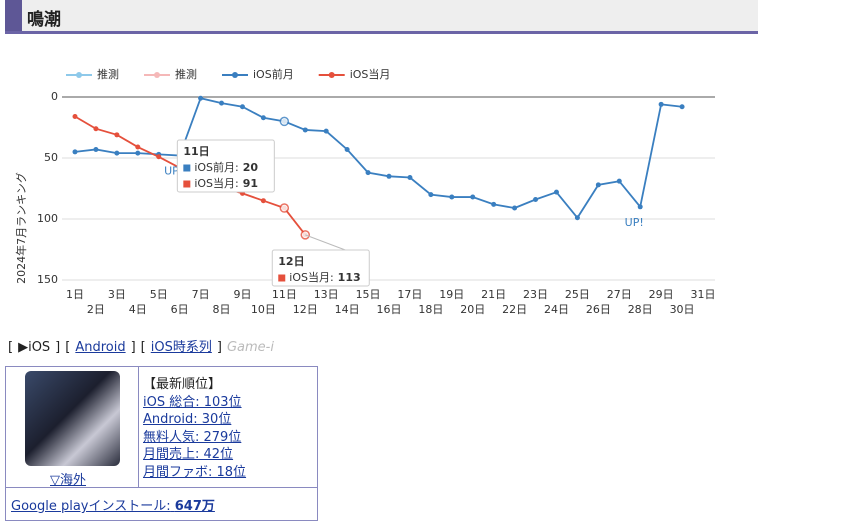  Describe the element at coordinates (409, 294) in the screenshot. I see `x-tick-label: 17日` at that location.